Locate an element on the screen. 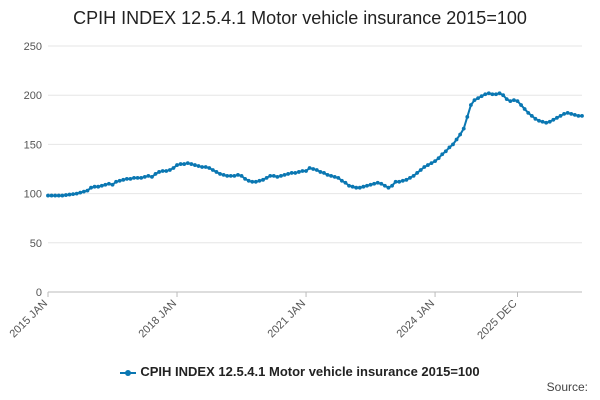 This screenshot has width=600, height=400. x-tick-label: 2025 DEC is located at coordinates (497, 320).